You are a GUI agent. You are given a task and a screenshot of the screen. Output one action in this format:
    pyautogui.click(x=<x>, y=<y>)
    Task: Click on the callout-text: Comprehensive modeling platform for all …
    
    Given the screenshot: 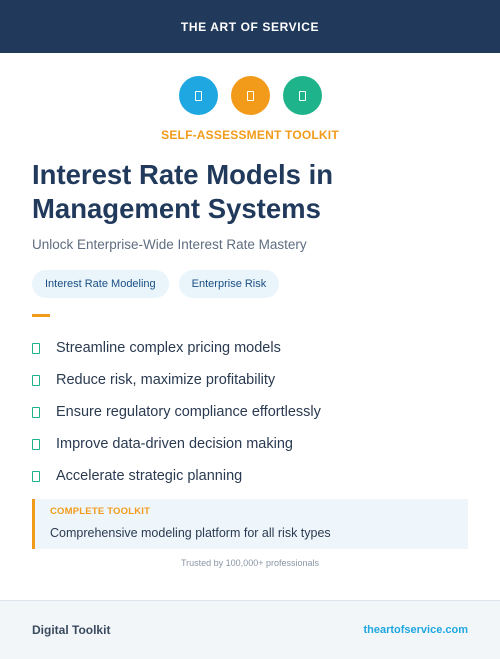 What is the action you would take?
    pyautogui.click(x=190, y=533)
    